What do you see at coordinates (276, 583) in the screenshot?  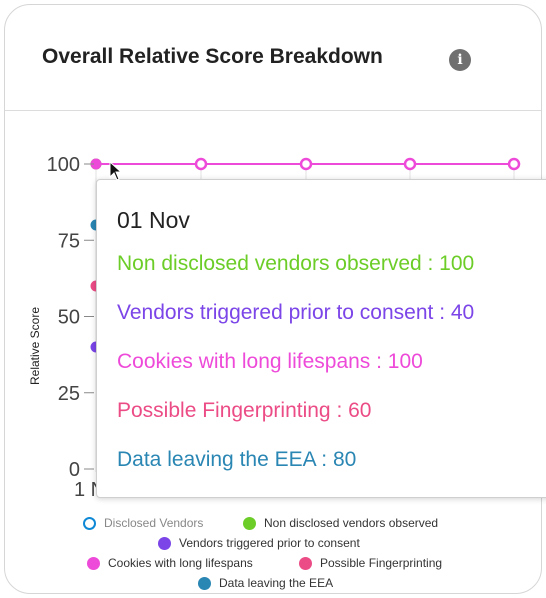 I see `legend-label: Data leaving the EEA` at bounding box center [276, 583].